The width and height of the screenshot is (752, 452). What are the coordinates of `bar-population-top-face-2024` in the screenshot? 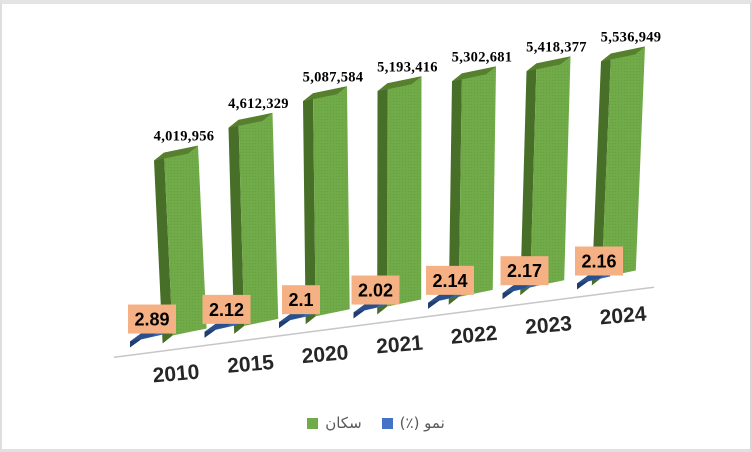 It's located at (623, 54).